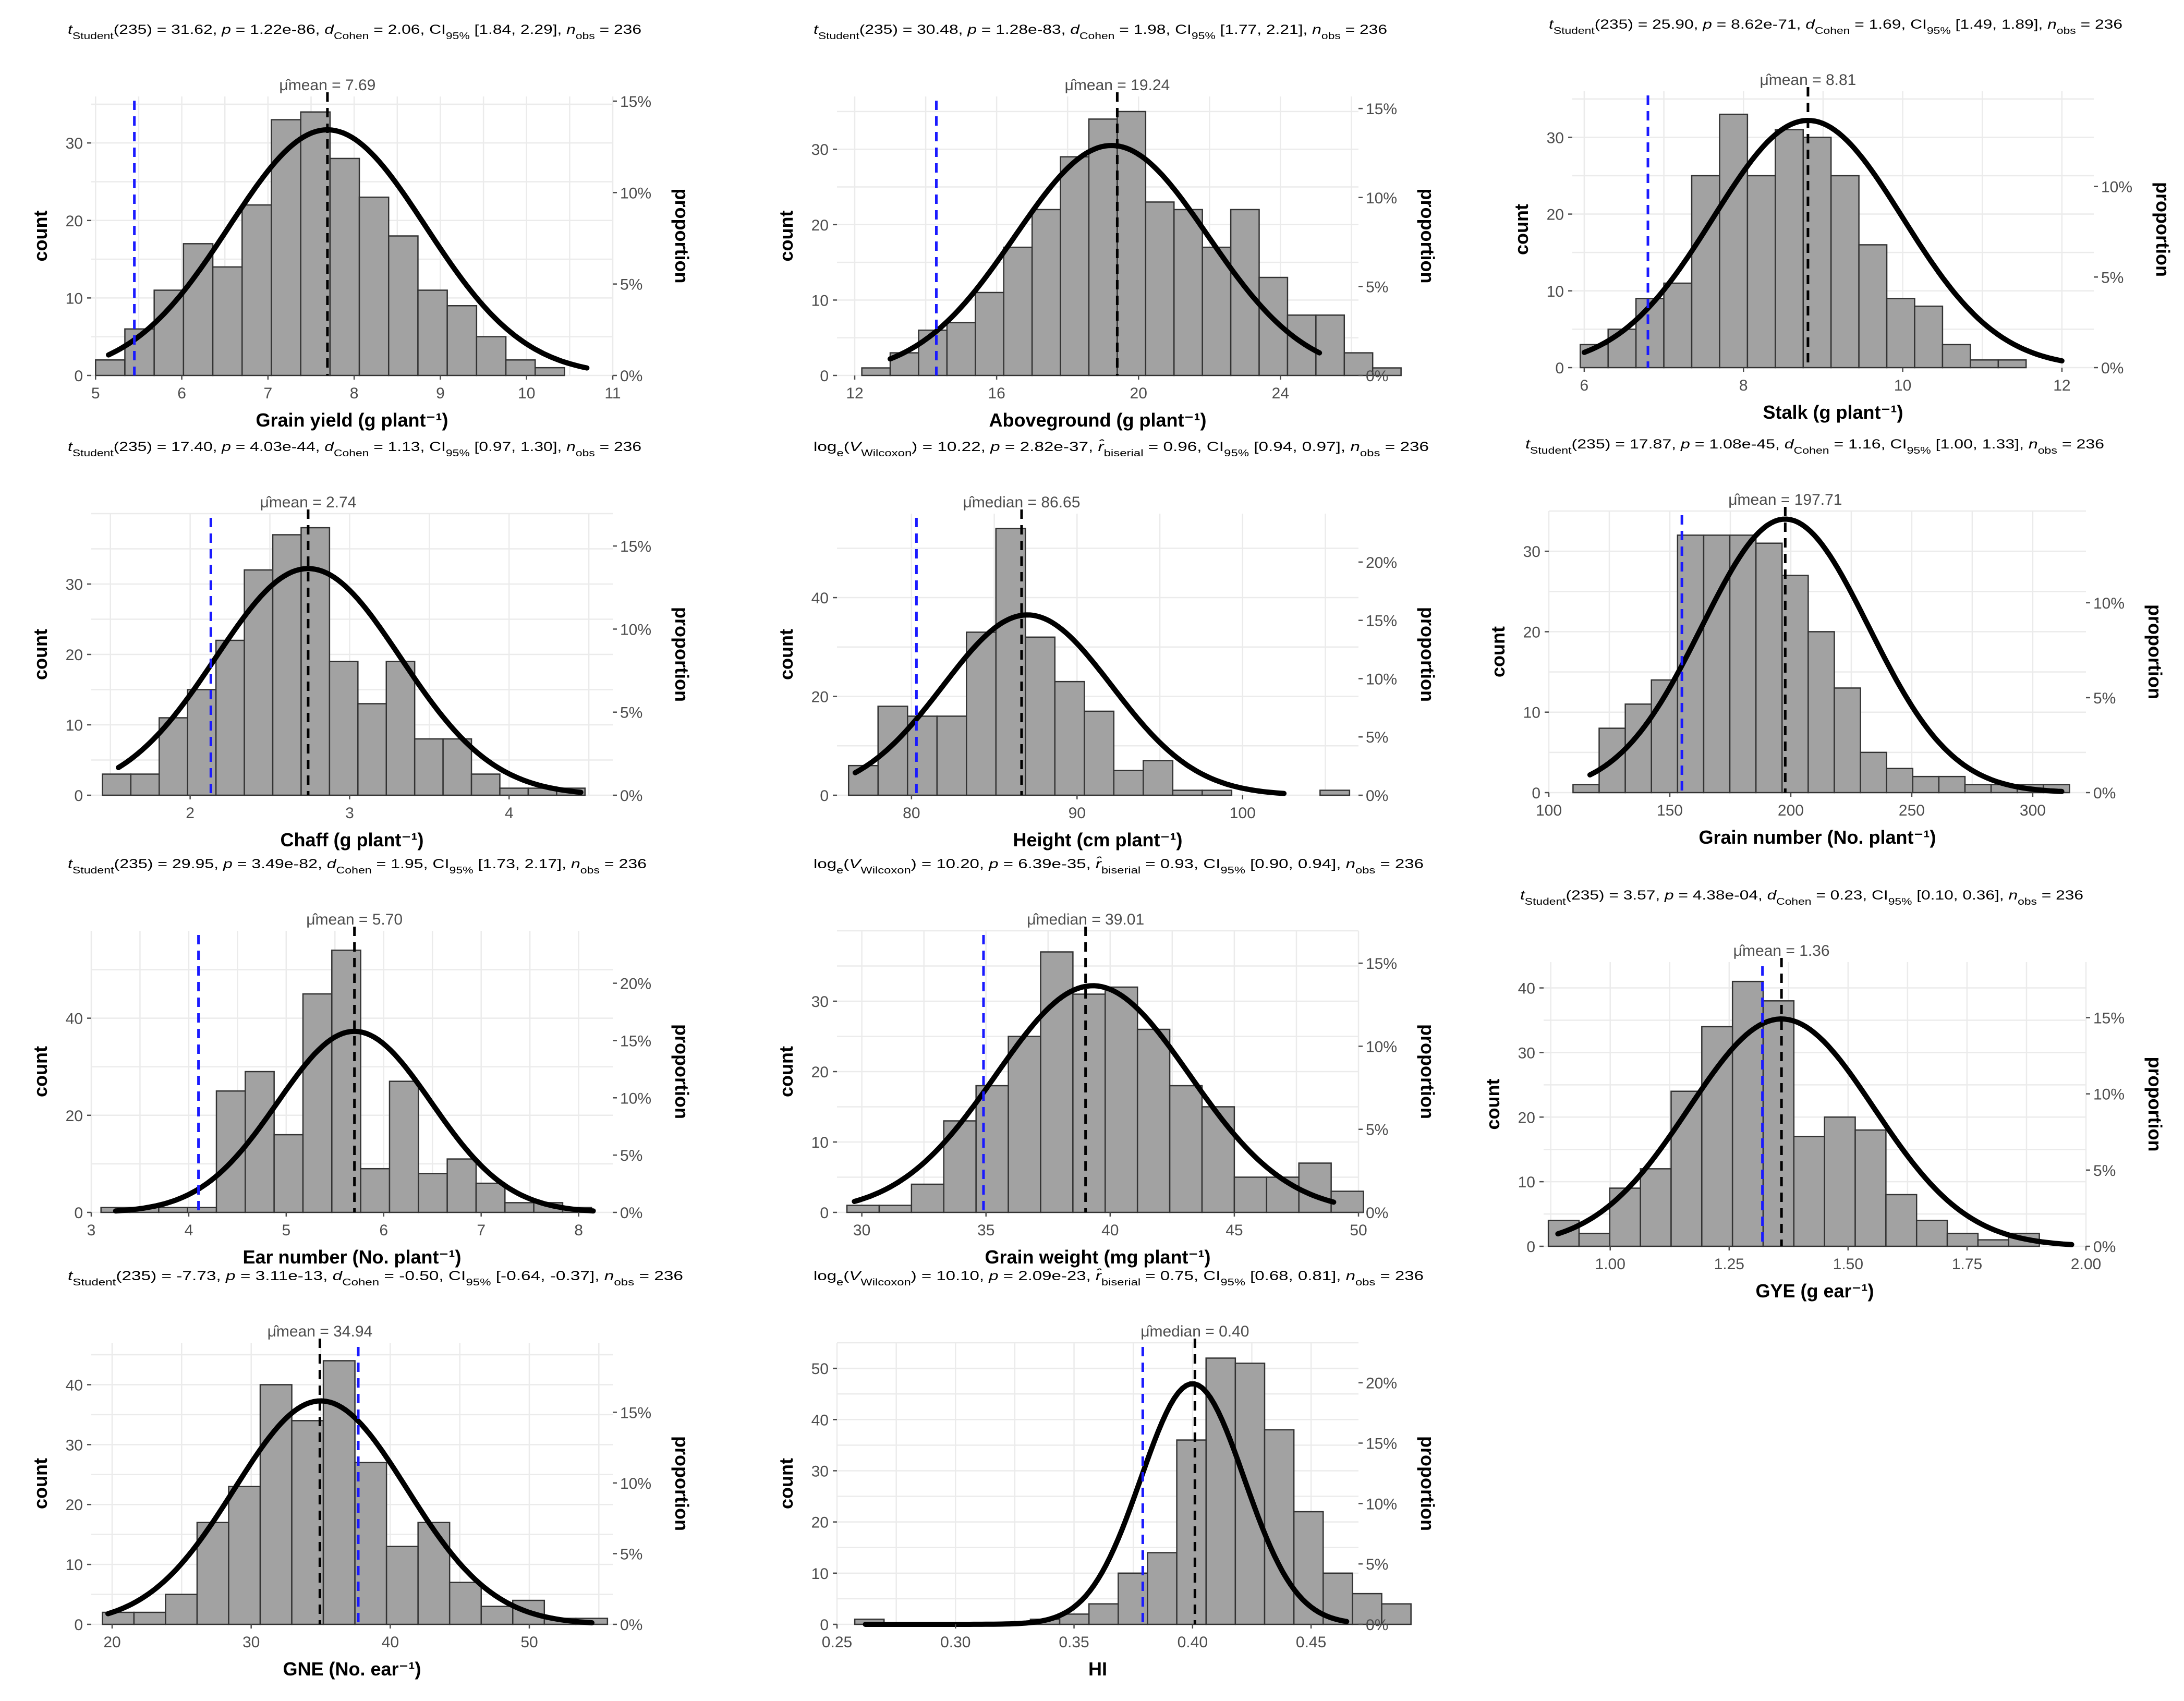  Describe the element at coordinates (1377, 1625) in the screenshot. I see `proportion-tick-label: 0%` at that location.